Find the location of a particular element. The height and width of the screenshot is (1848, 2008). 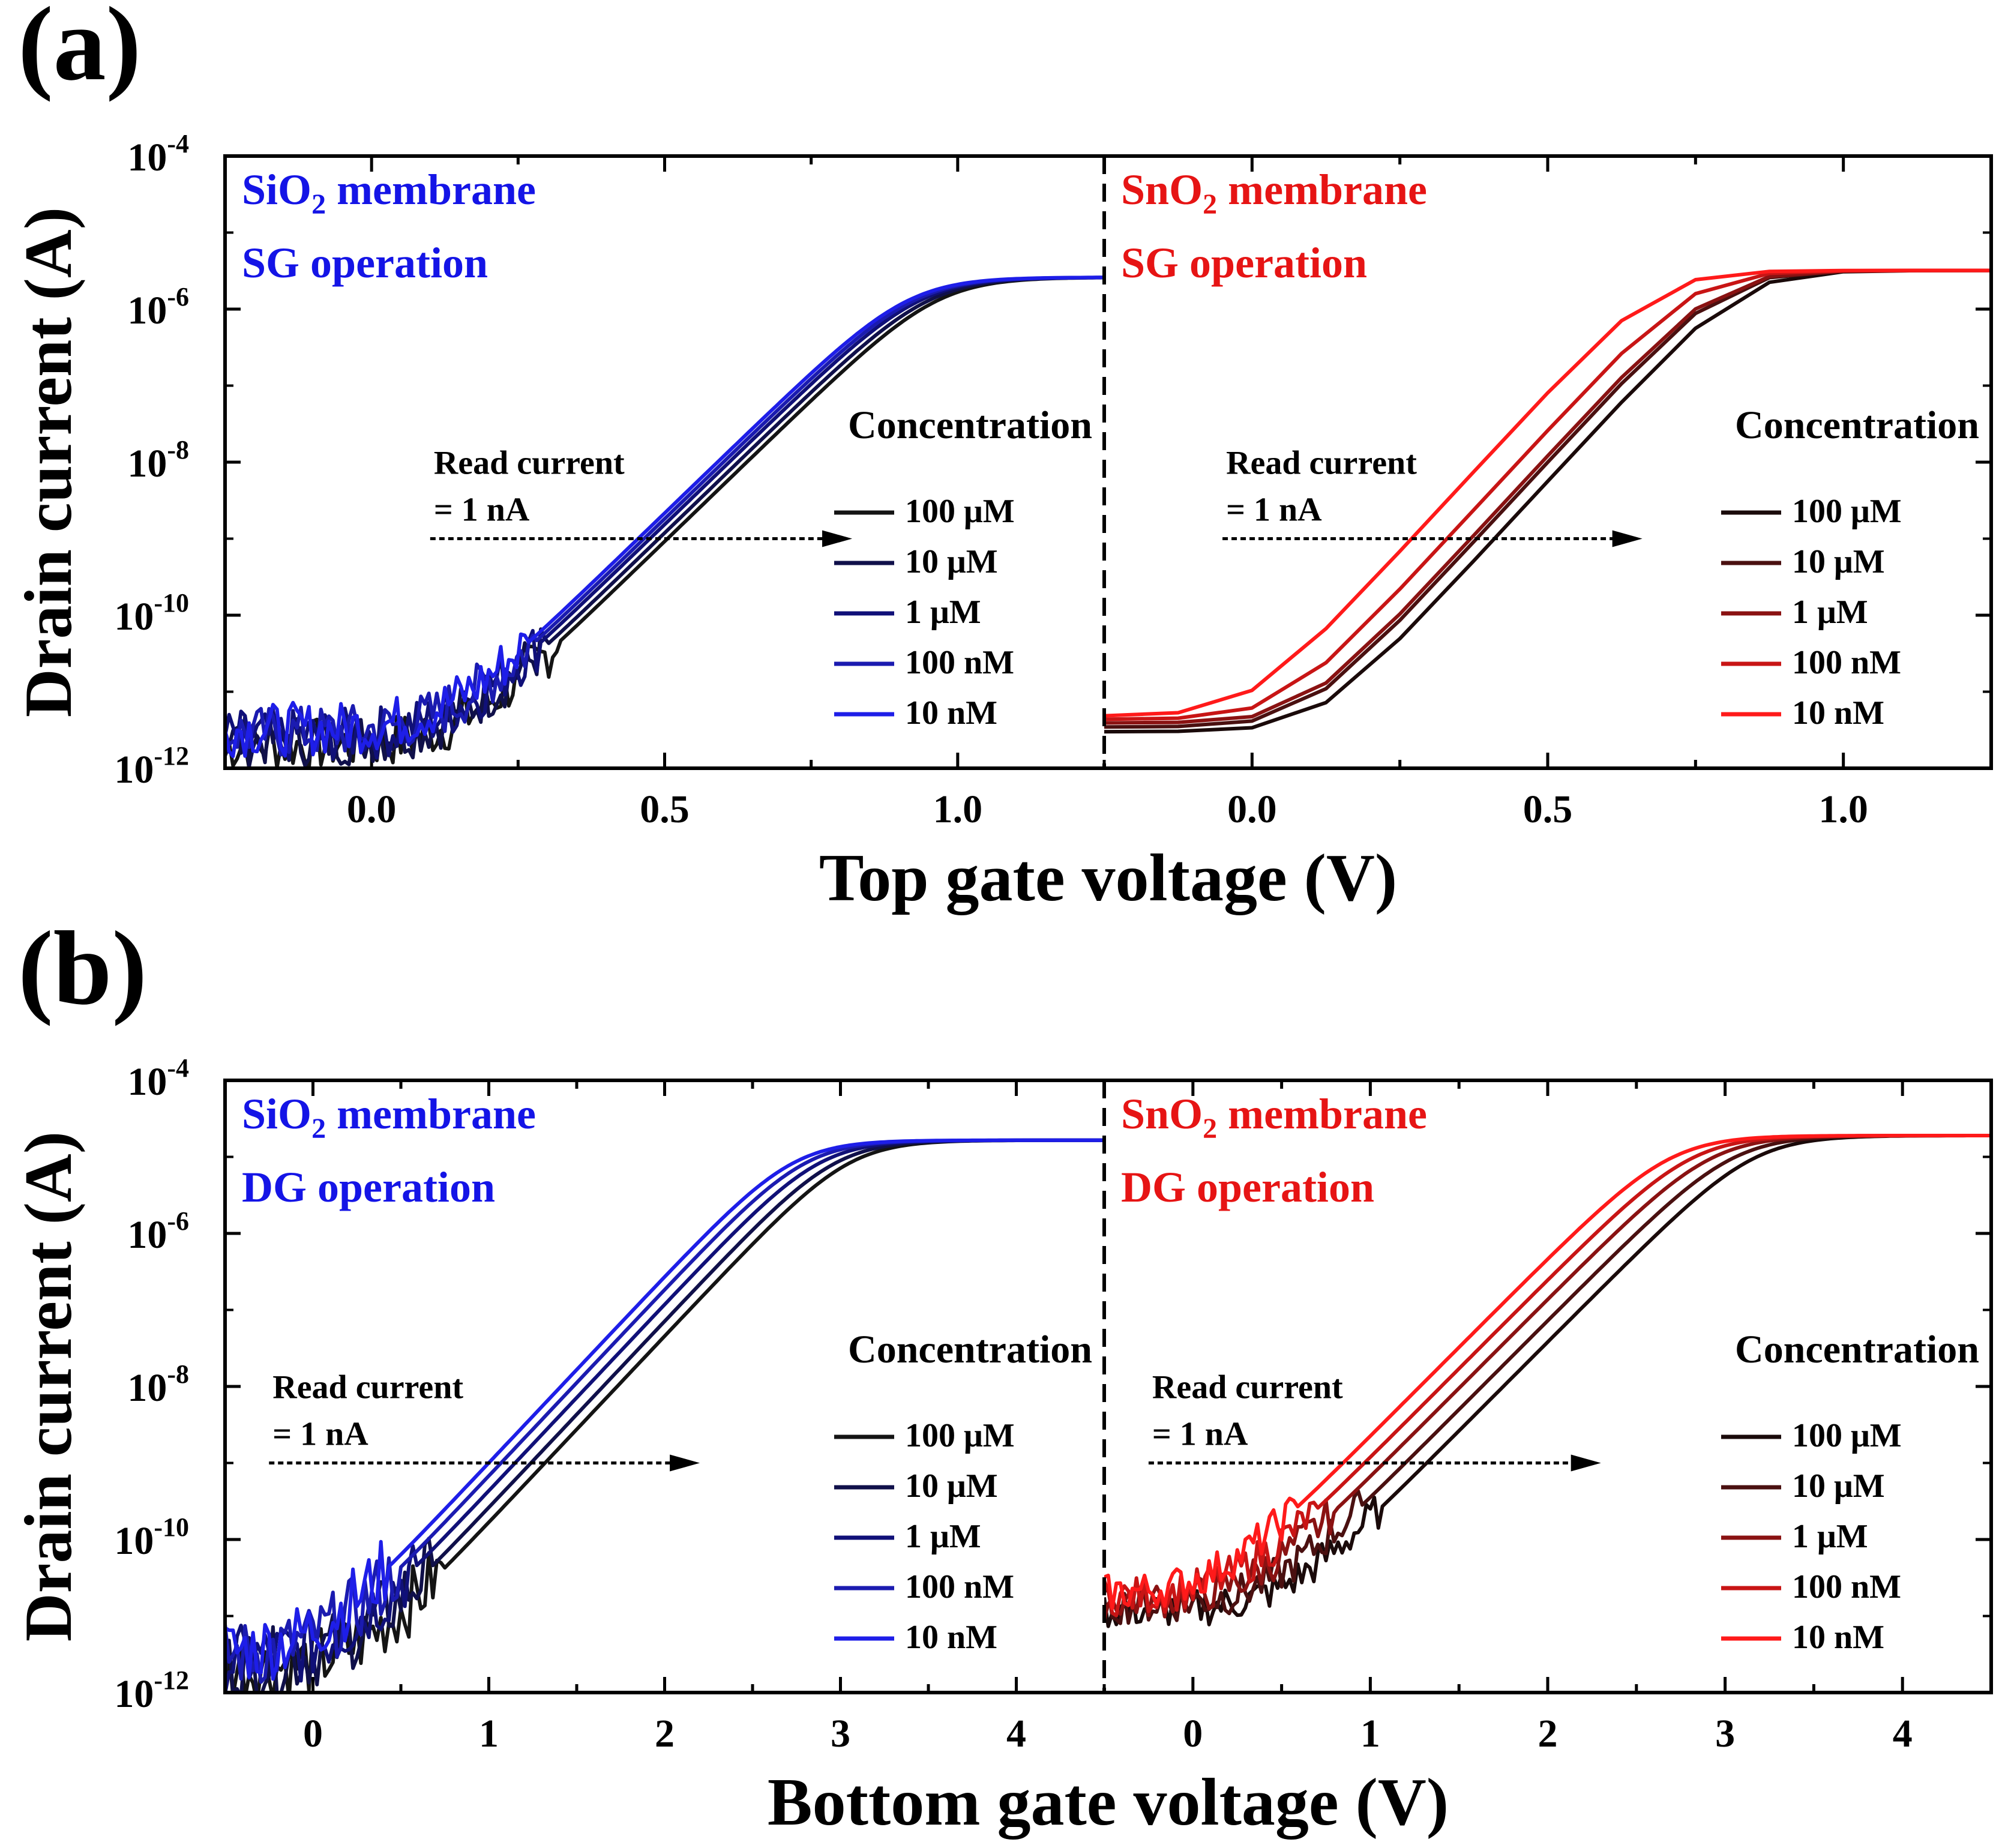

x-axis-title: Bottom gate voltage (V) is located at coordinates (1108, 1802).